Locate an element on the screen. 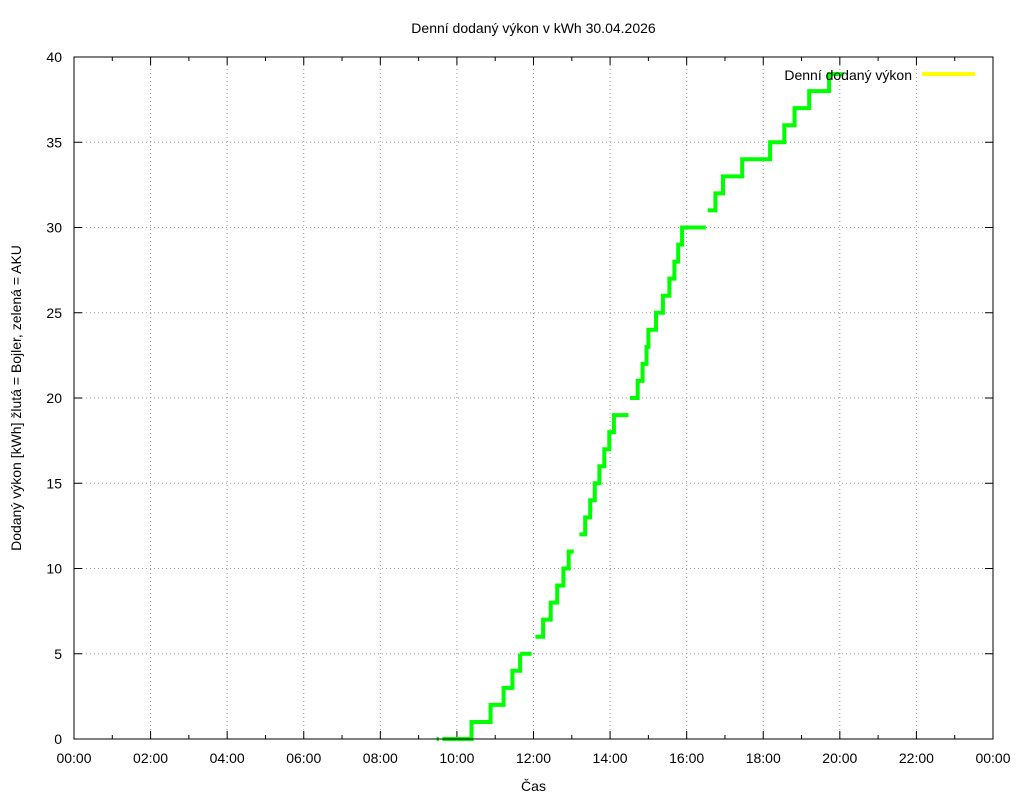 Image resolution: width=1024 pixels, height=800 pixels. y-tick-label: 15 is located at coordinates (54, 483).